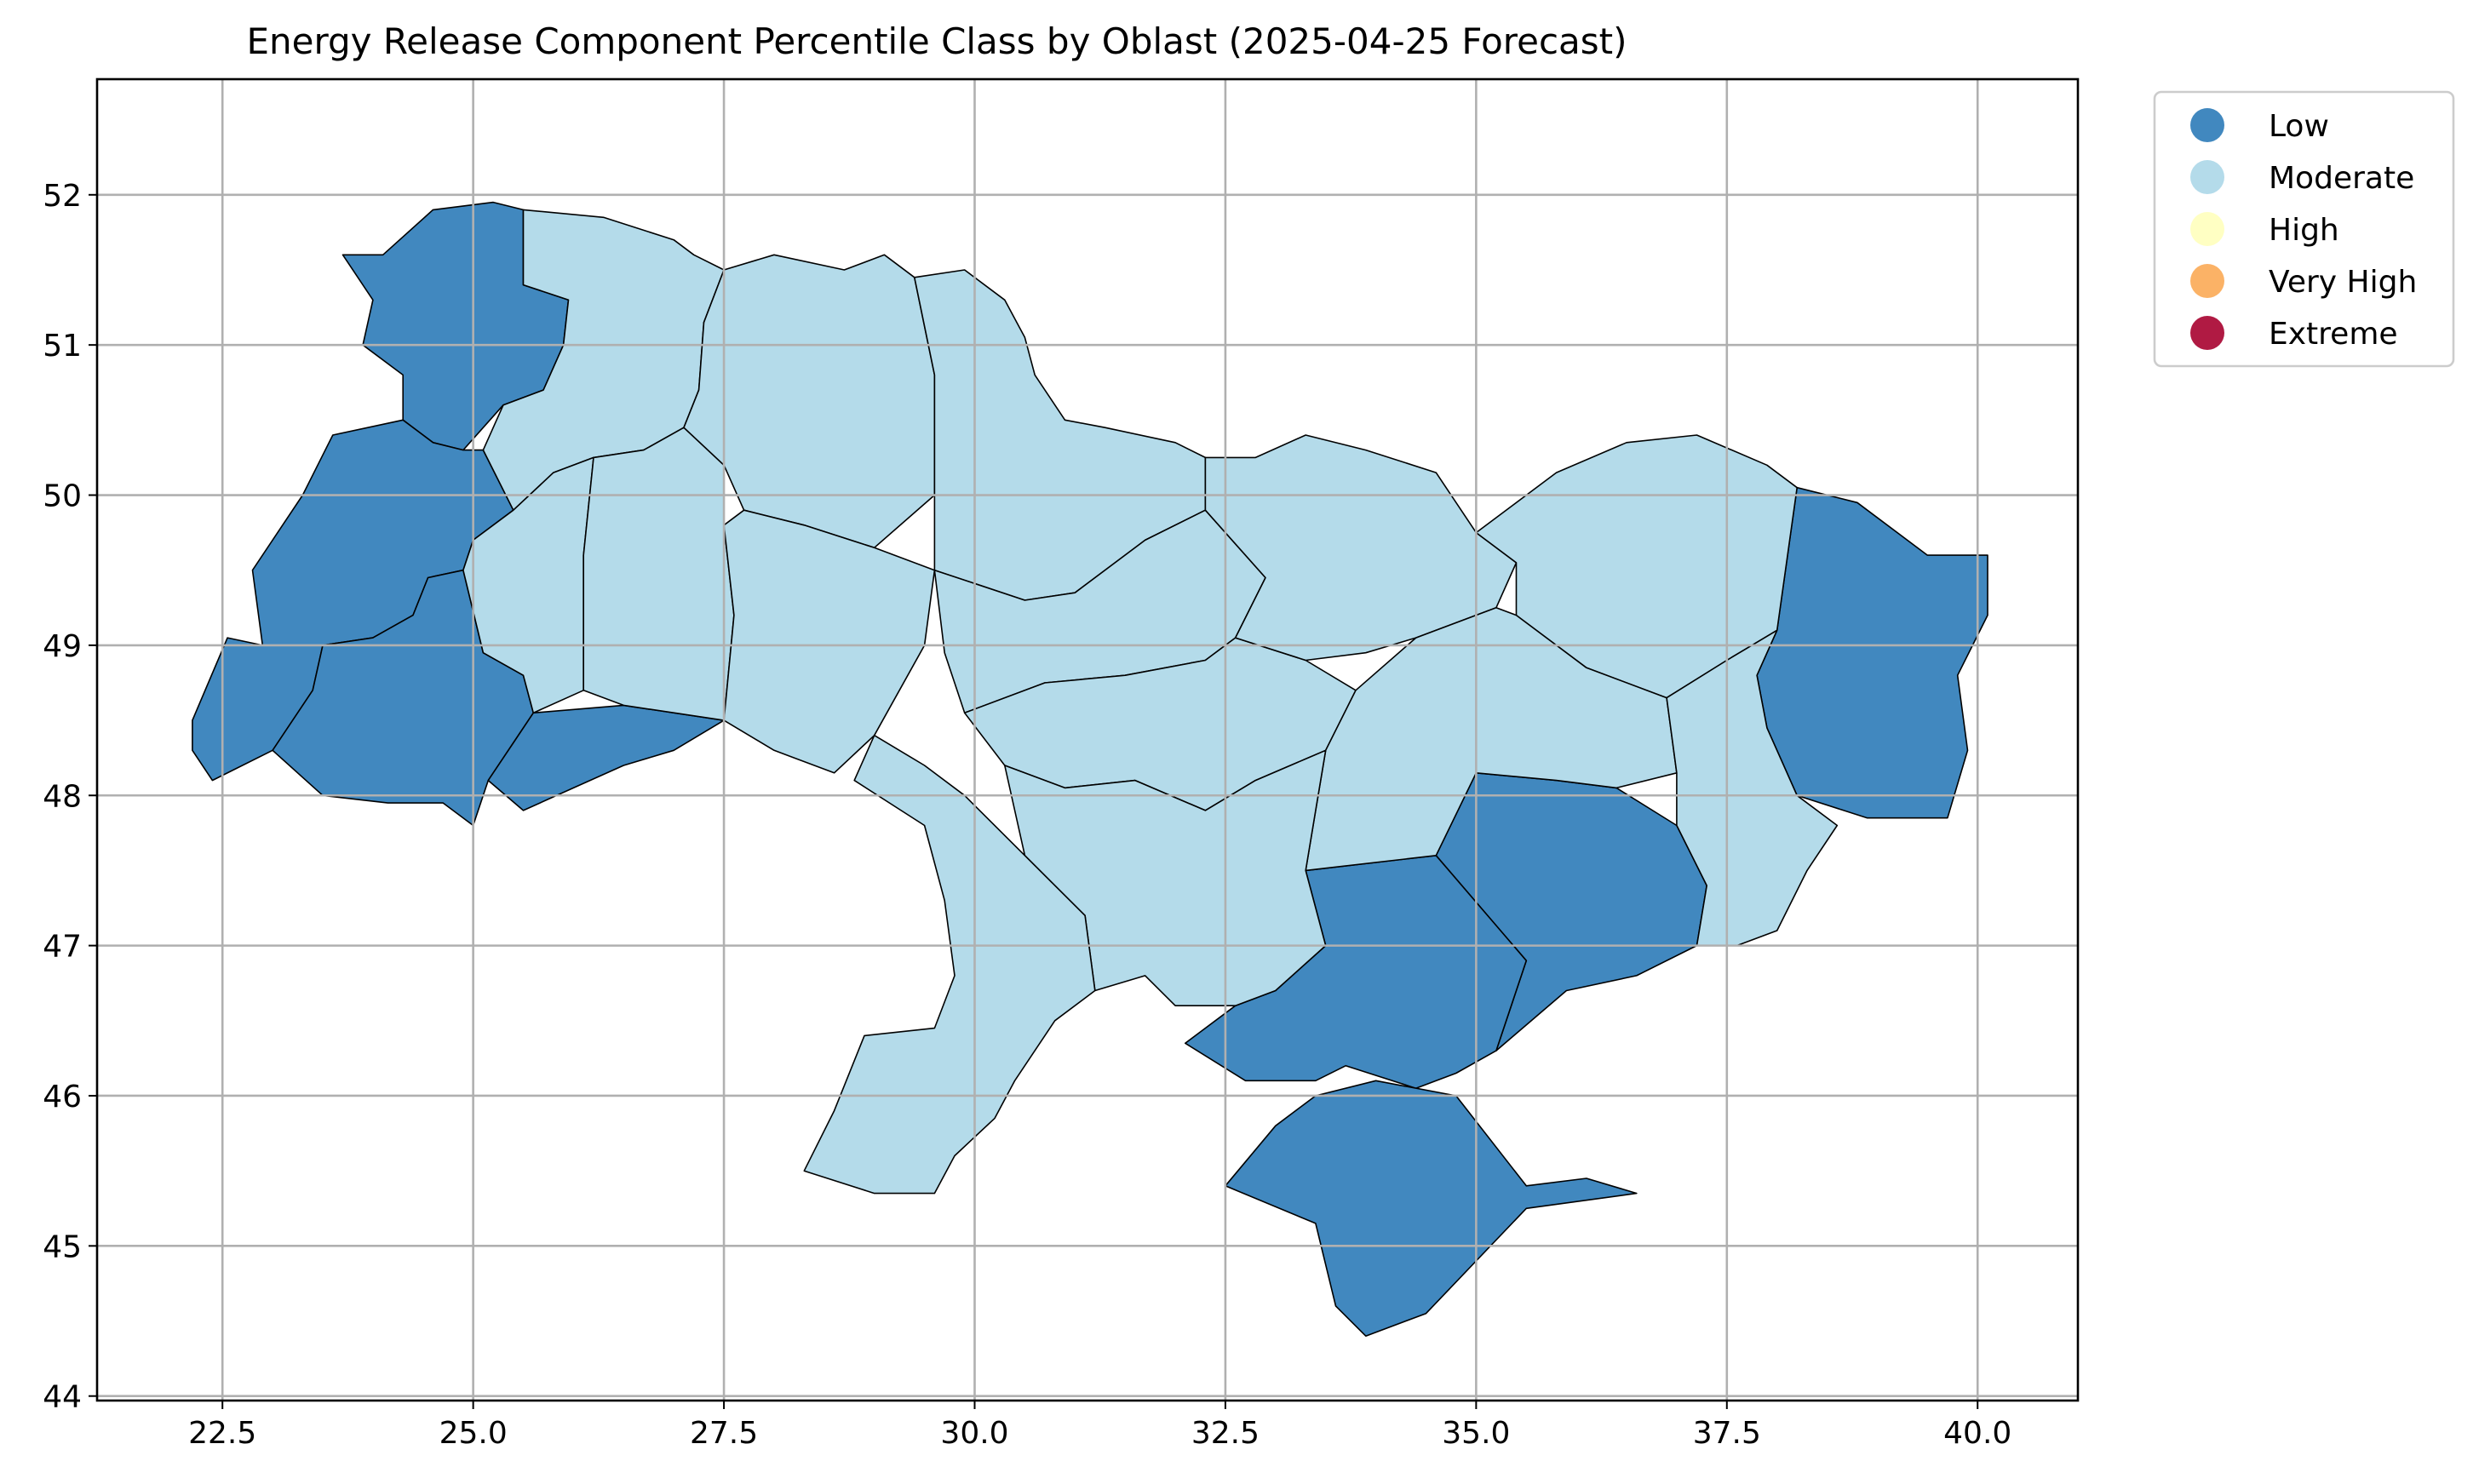 The width and height of the screenshot is (2479, 1484). I want to click on region-13-moderate, so click(829, 641).